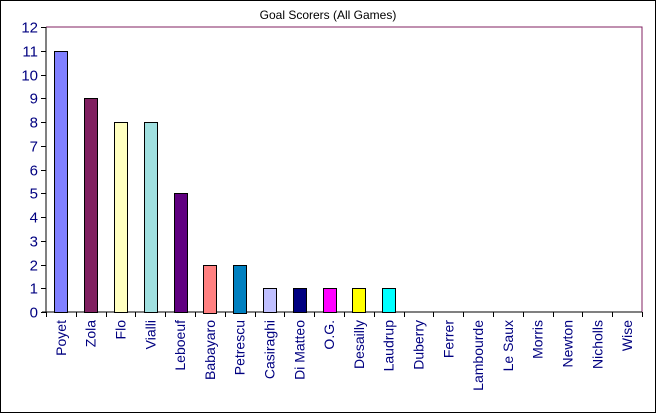 Image resolution: width=656 pixels, height=413 pixels. What do you see at coordinates (359, 344) in the screenshot?
I see `x-tick-label: Desailly` at bounding box center [359, 344].